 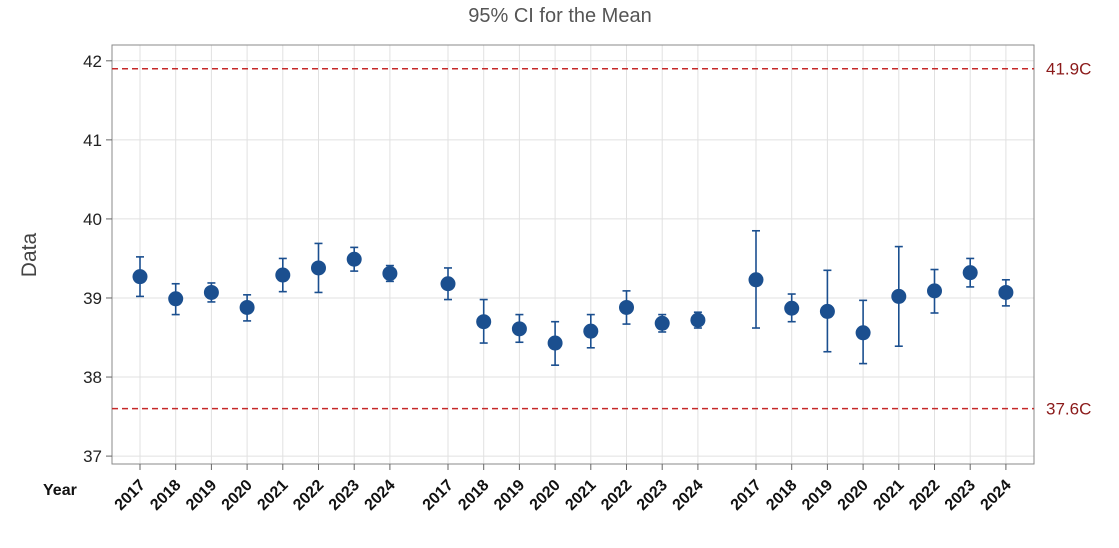 What do you see at coordinates (92, 298) in the screenshot?
I see `y-tick-label: 39` at bounding box center [92, 298].